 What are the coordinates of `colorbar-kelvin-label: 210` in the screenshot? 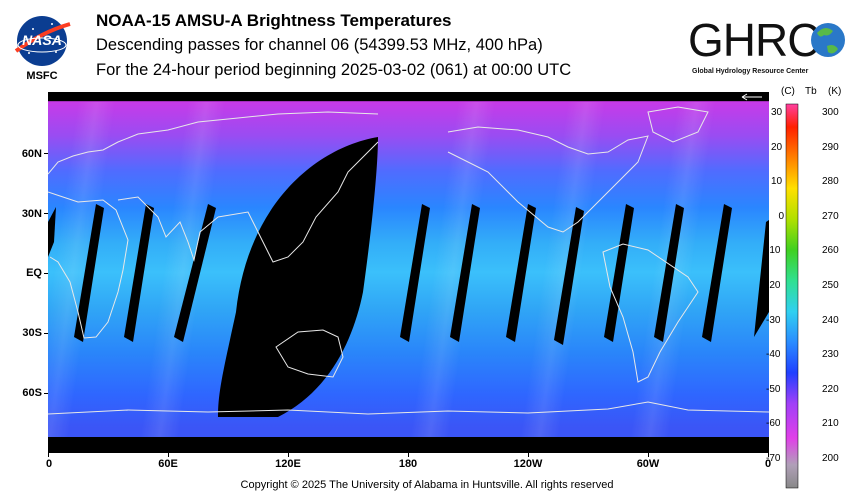 It's located at (830, 424).